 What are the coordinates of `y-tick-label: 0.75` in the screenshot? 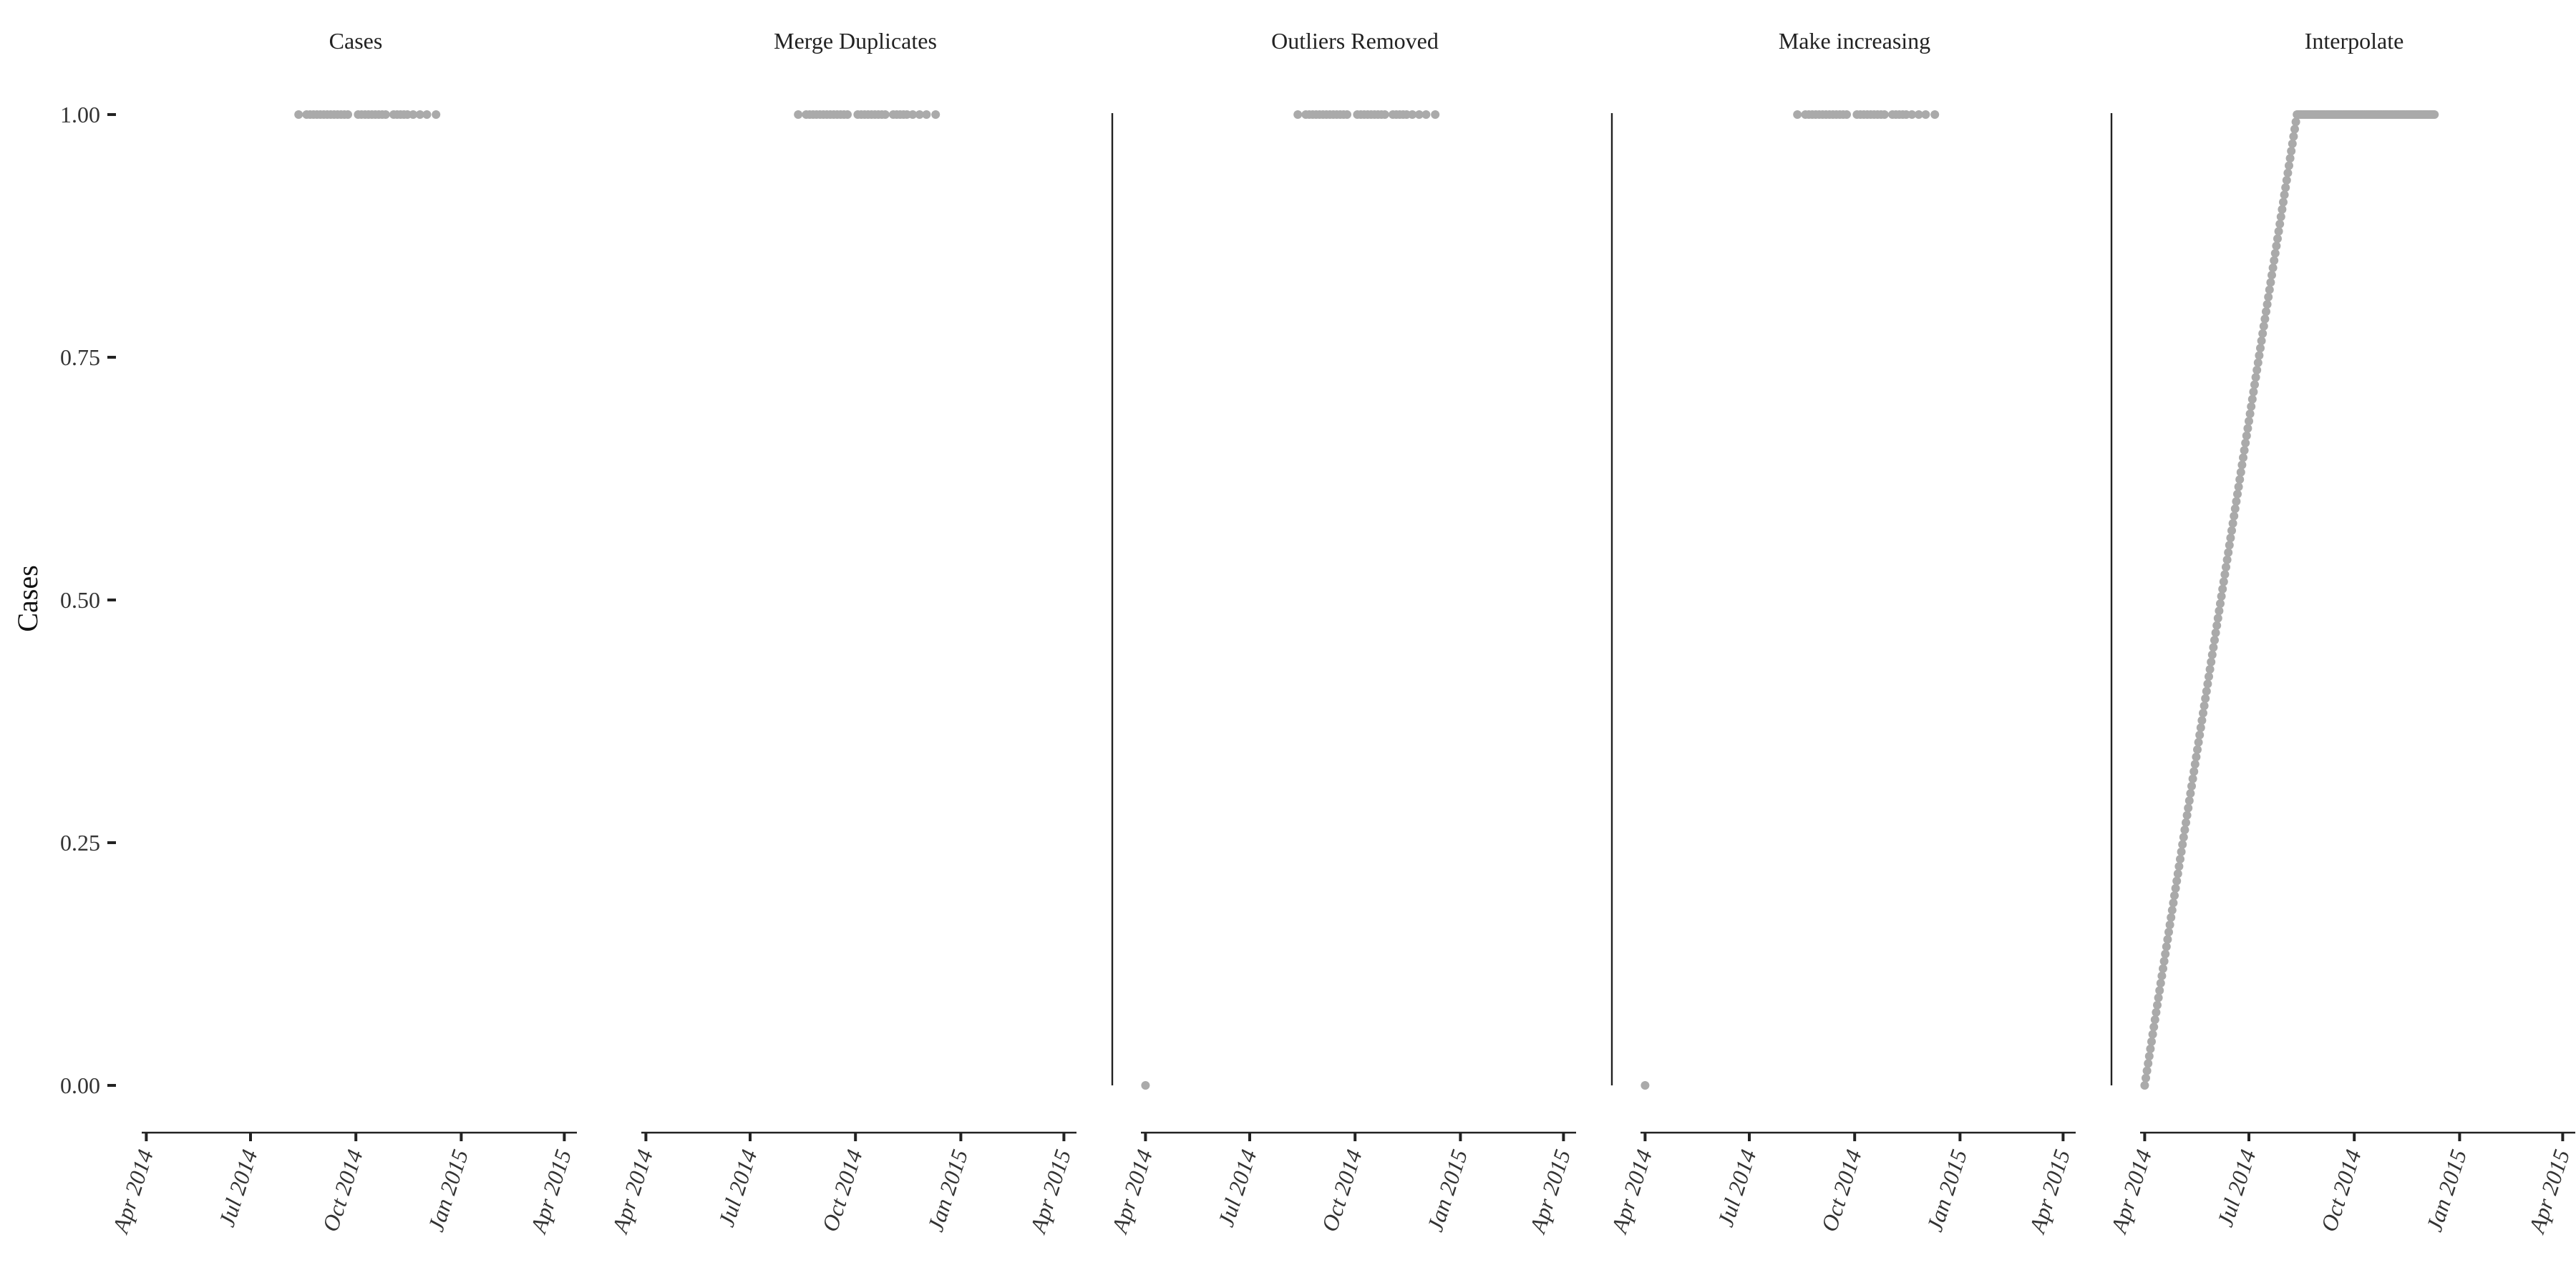 It's located at (80, 357).